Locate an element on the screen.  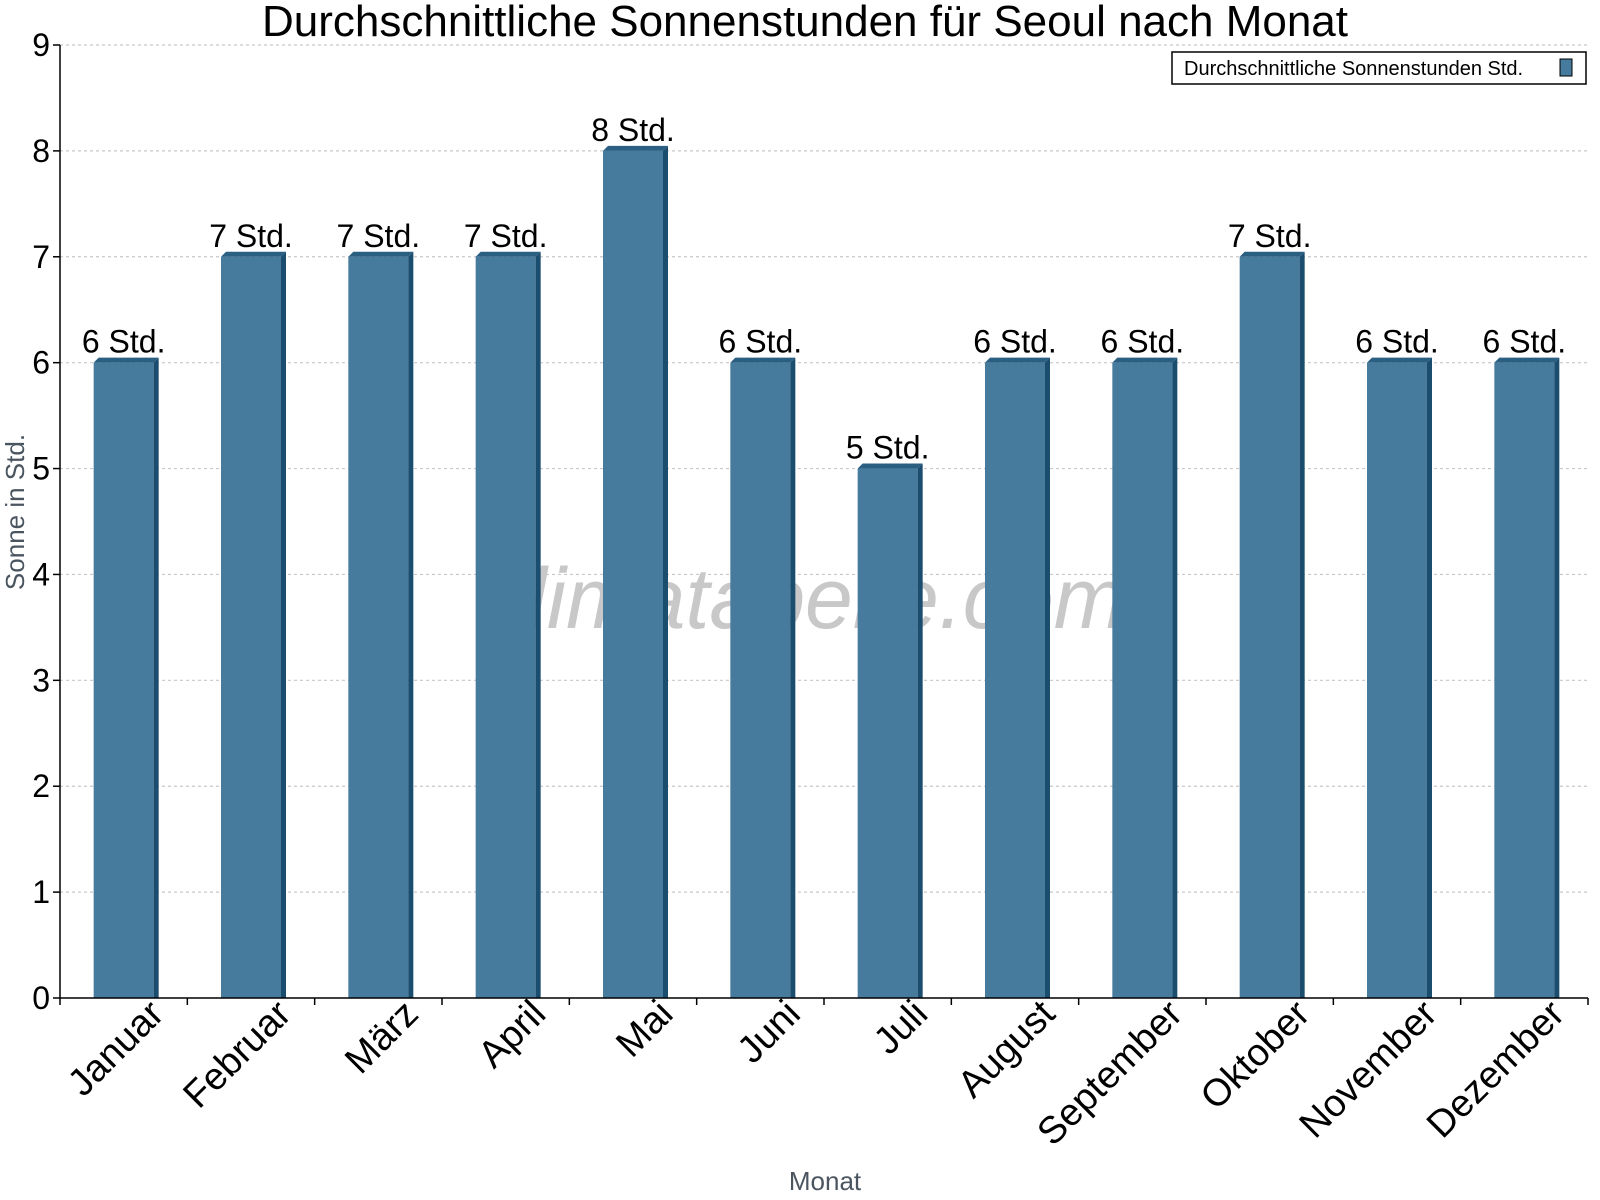
value-label: 8 Std. is located at coordinates (633, 130).